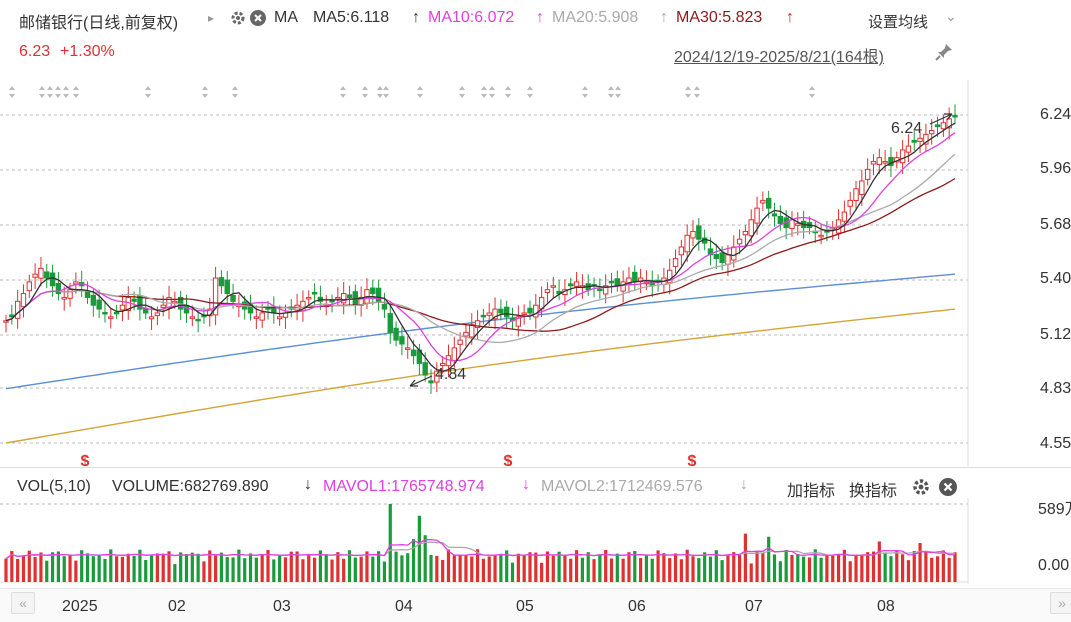 Image resolution: width=1071 pixels, height=622 pixels. Describe the element at coordinates (412, 92) in the screenshot. I see `event-markers` at that location.